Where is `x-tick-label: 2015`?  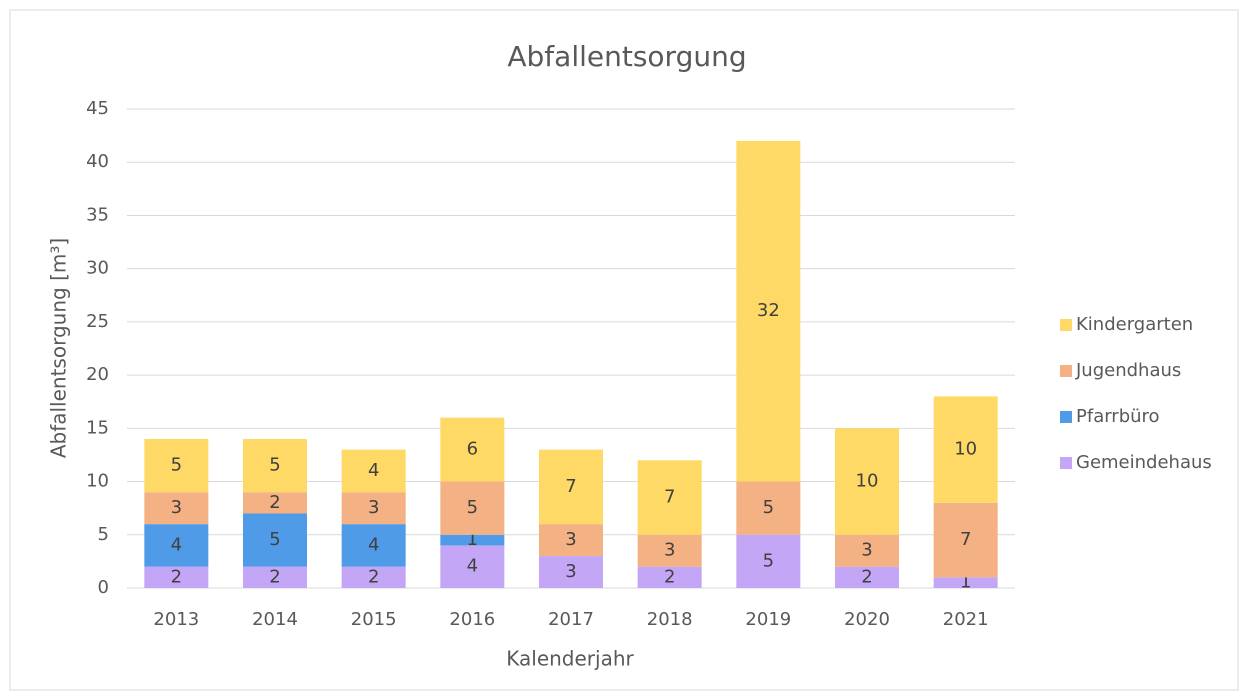
x-tick-label: 2015 is located at coordinates (374, 619).